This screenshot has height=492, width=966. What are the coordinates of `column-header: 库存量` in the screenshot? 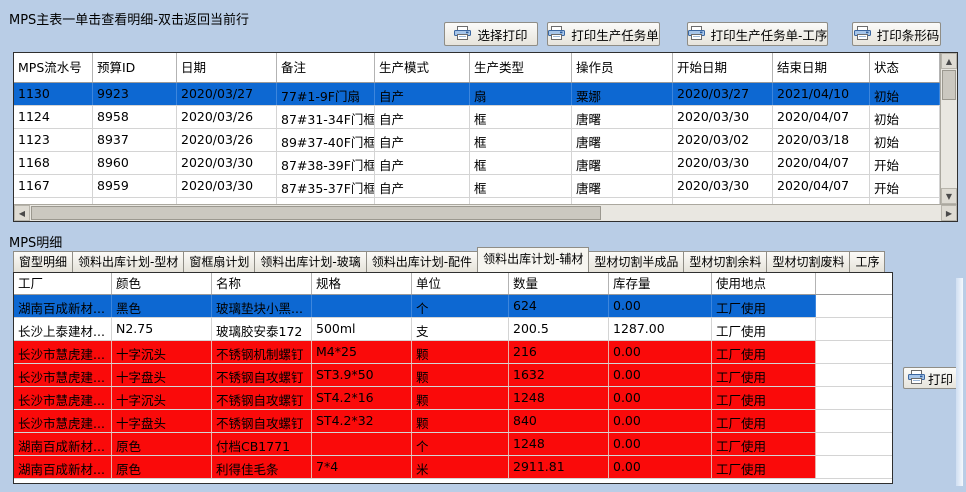 It's located at (660, 283).